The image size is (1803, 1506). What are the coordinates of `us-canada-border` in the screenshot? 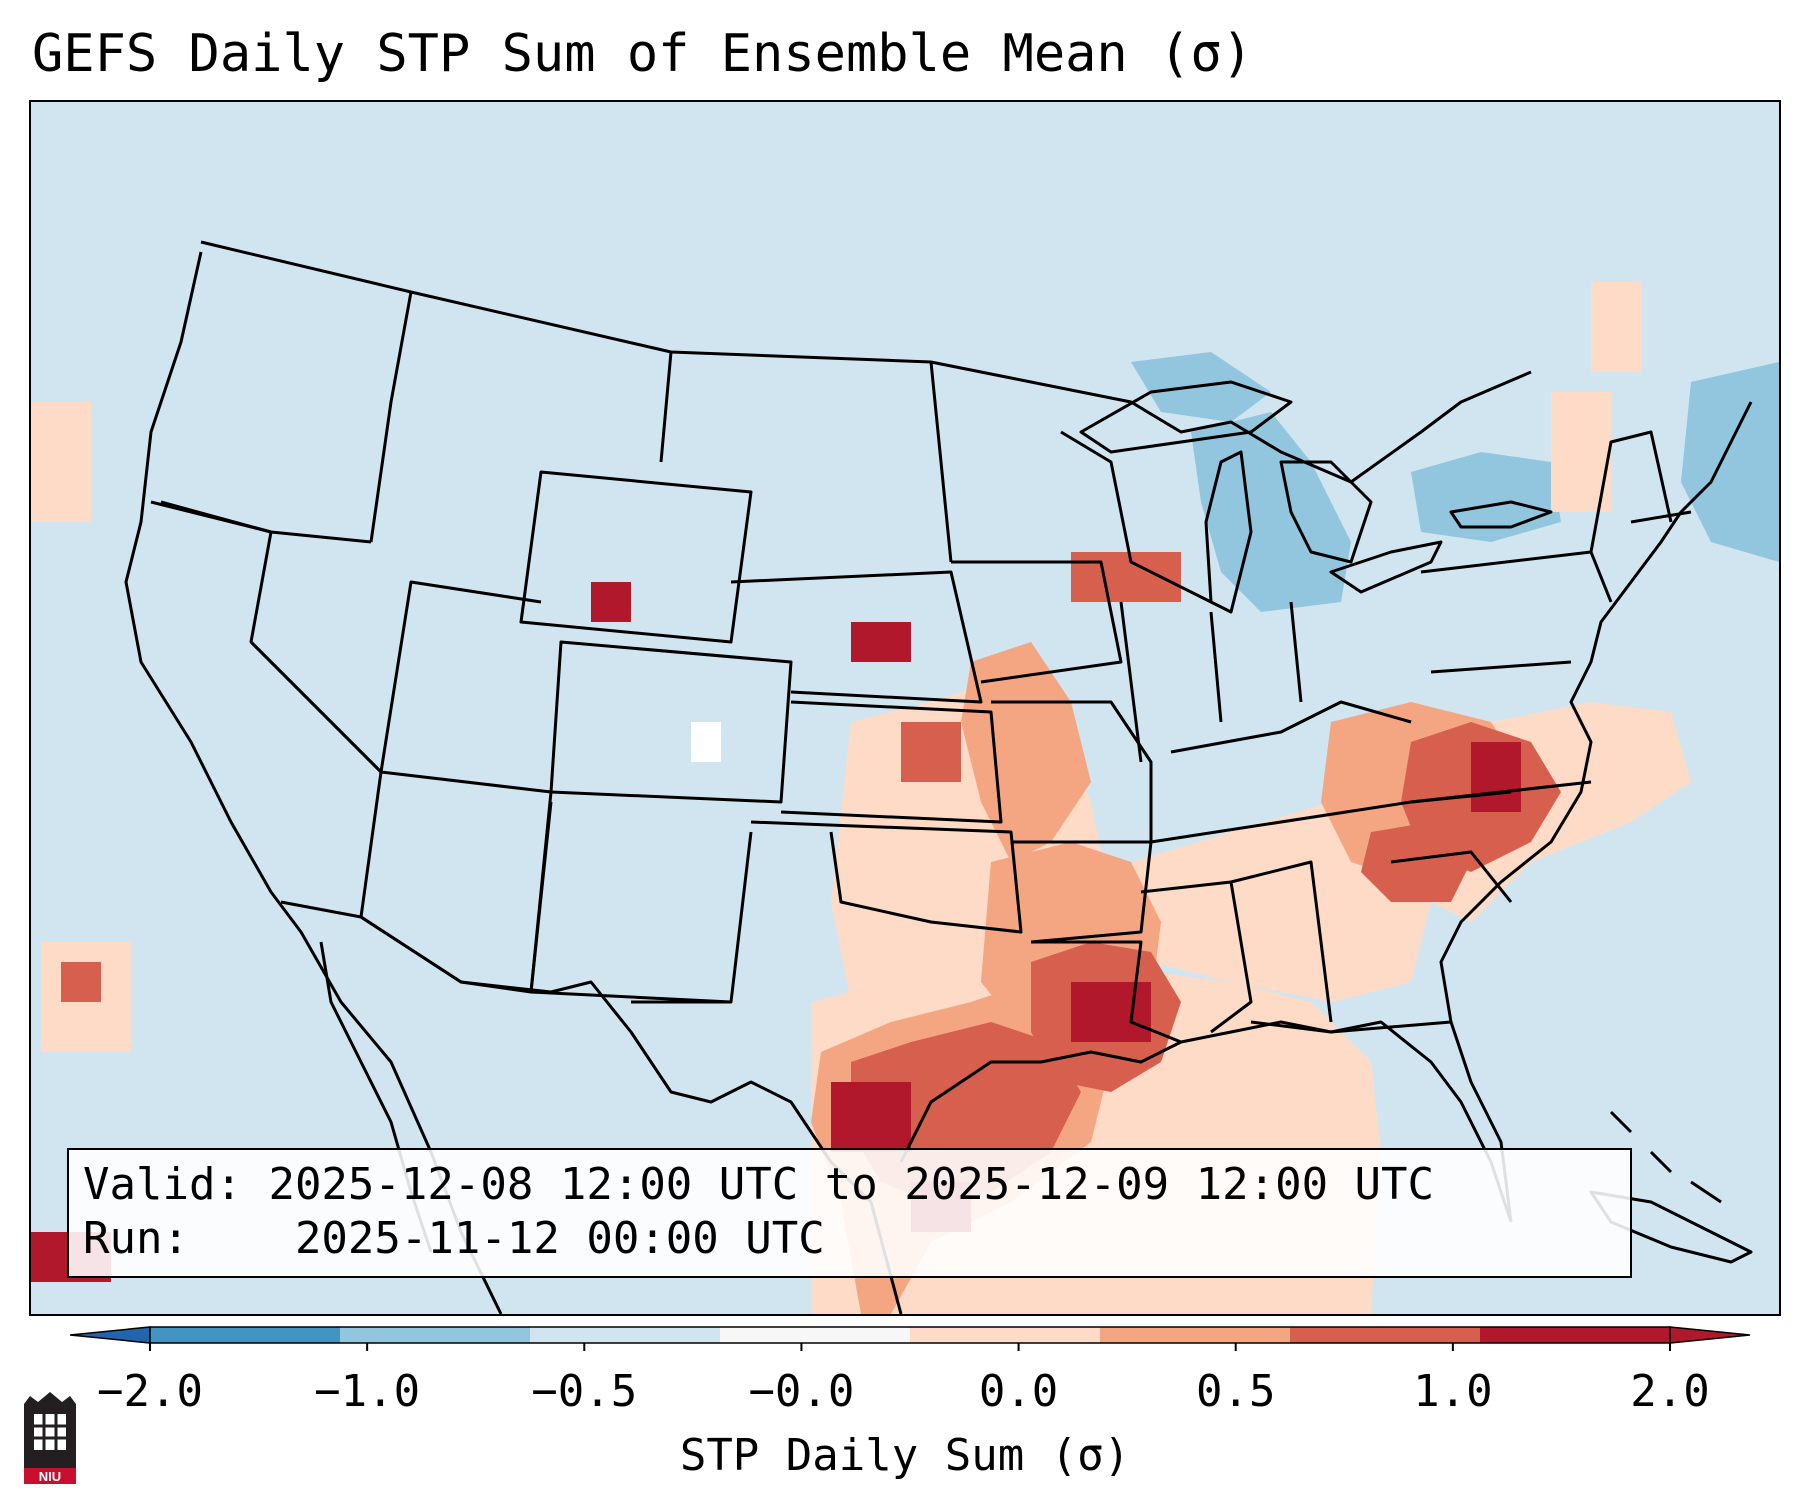 It's located at (866, 362).